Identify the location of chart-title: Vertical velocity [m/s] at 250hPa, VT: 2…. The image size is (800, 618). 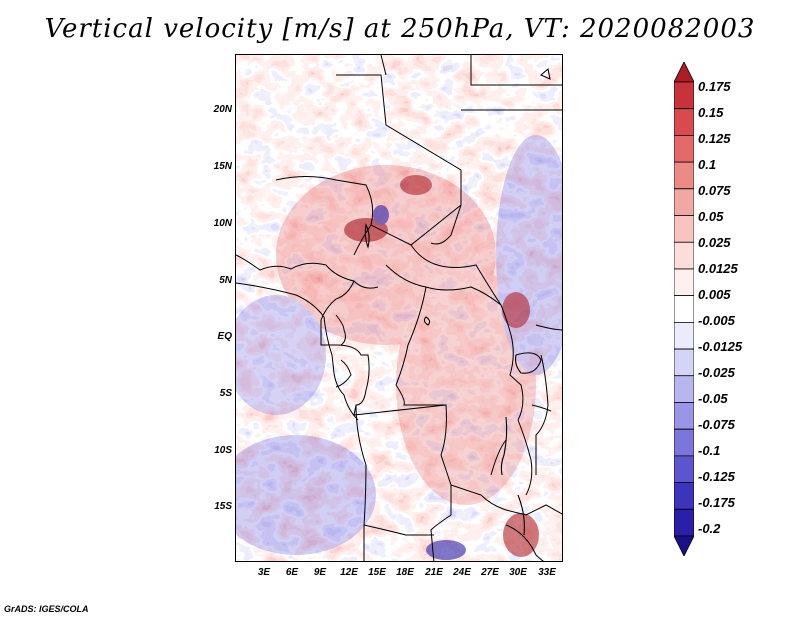
(400, 29).